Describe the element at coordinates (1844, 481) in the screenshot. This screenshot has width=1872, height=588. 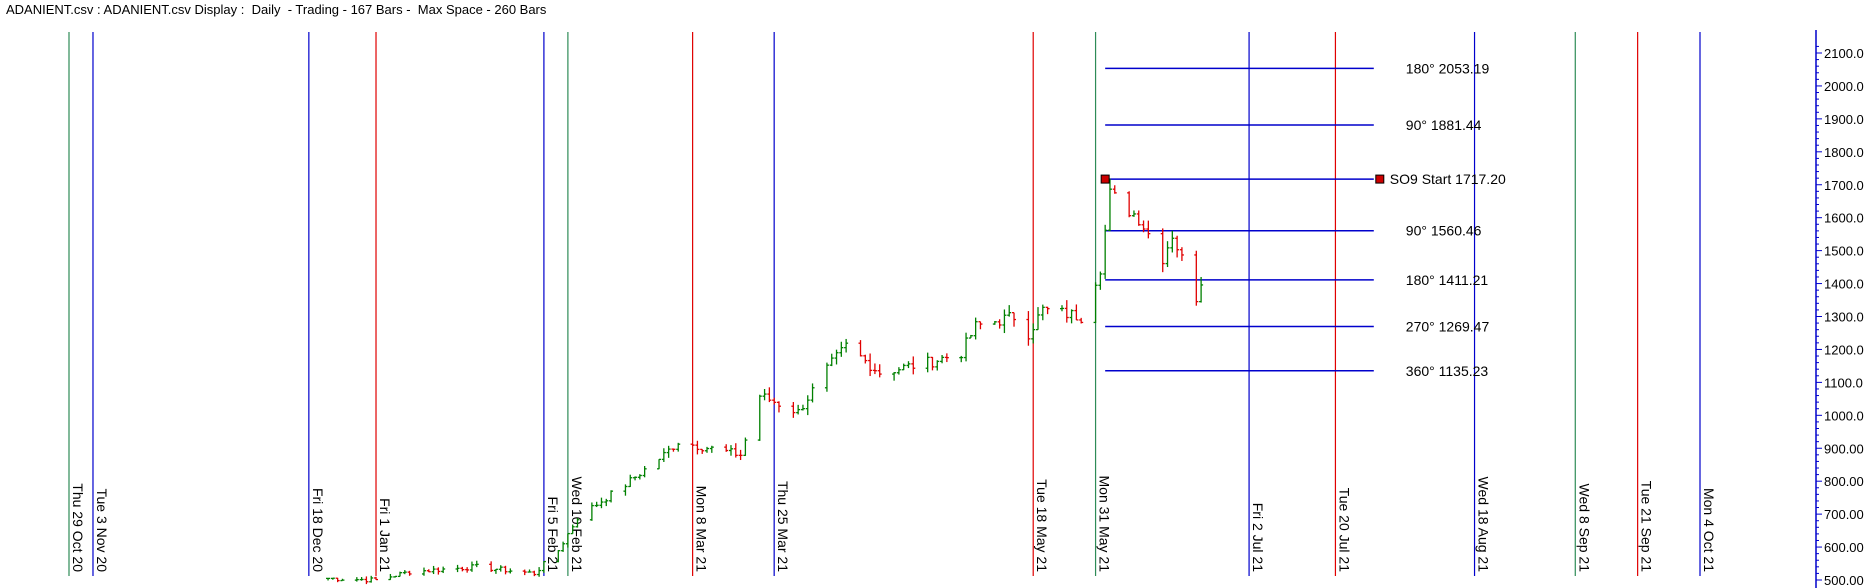
I see `y-tick-label: 800.00` at that location.